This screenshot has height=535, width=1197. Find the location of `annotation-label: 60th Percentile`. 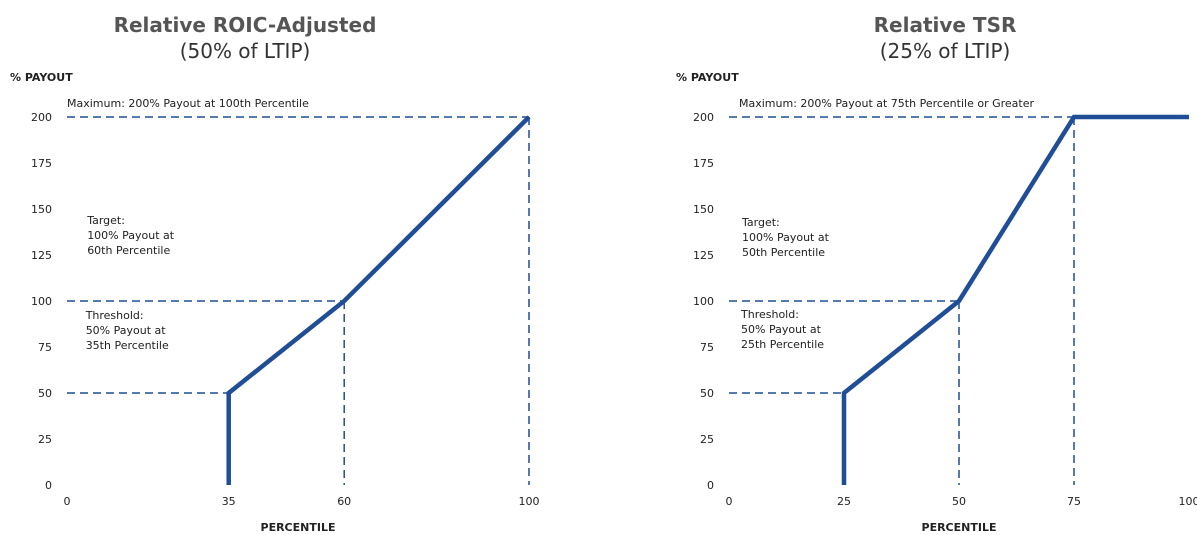

annotation-label: 60th Percentile is located at coordinates (128, 250).